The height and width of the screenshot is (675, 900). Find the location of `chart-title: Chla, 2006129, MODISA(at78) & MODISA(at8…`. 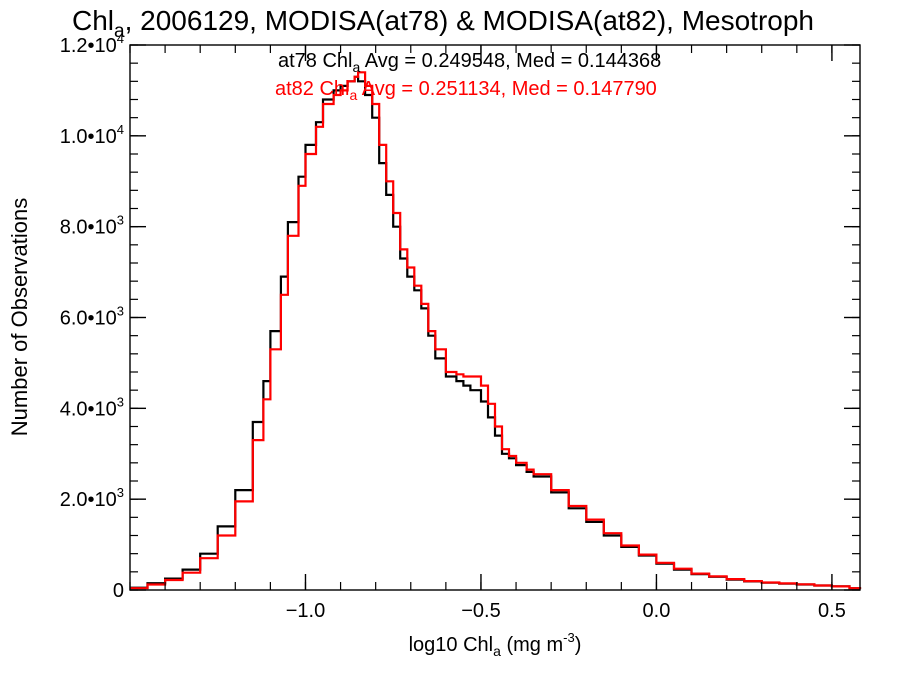

chart-title: Chla, 2006129, MODISA(at78) & MODISA(at8… is located at coordinates (443, 23).